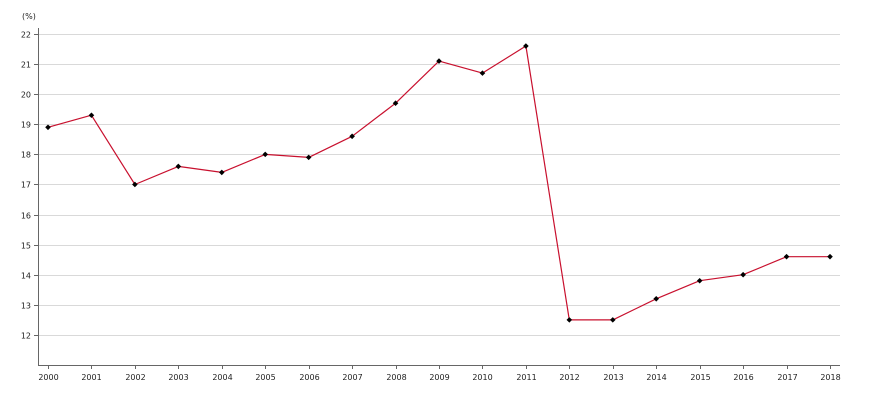 This screenshot has height=400, width=870. What do you see at coordinates (91, 377) in the screenshot?
I see `x-tick-label: 2001` at bounding box center [91, 377].